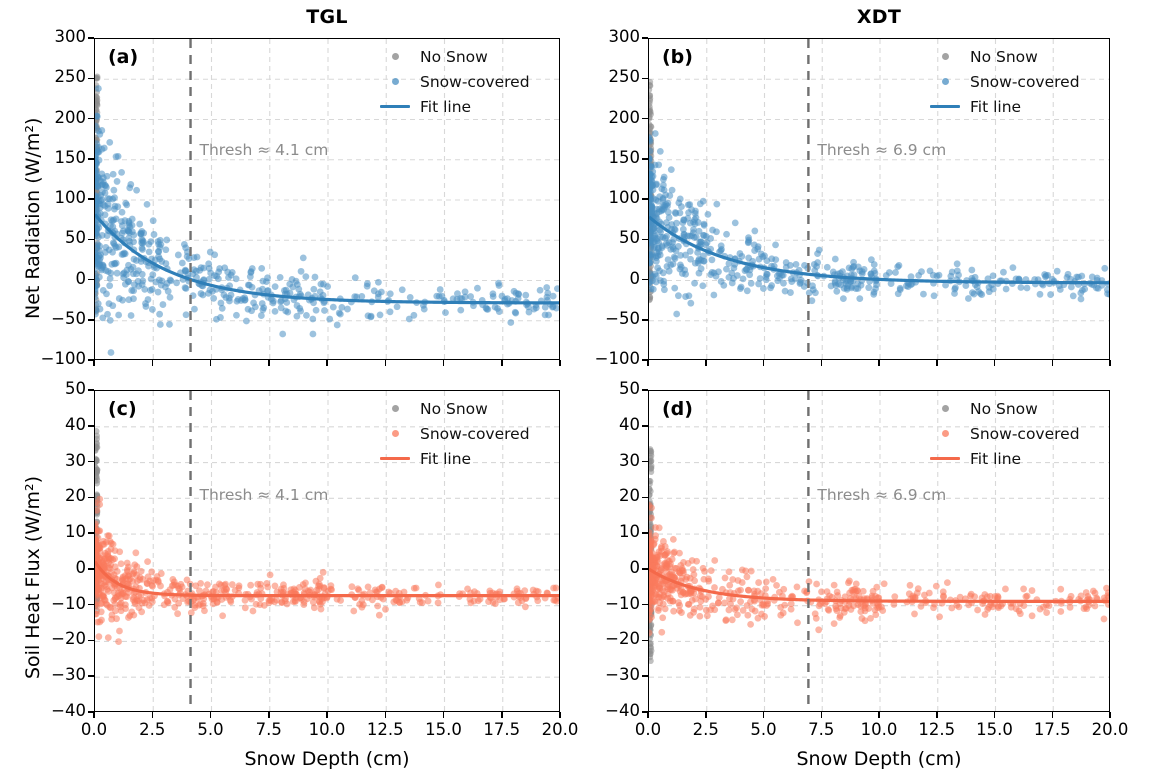 This screenshot has width=1161, height=775. What do you see at coordinates (502, 729) in the screenshot?
I see `x-tick-label: 17.5` at bounding box center [502, 729].